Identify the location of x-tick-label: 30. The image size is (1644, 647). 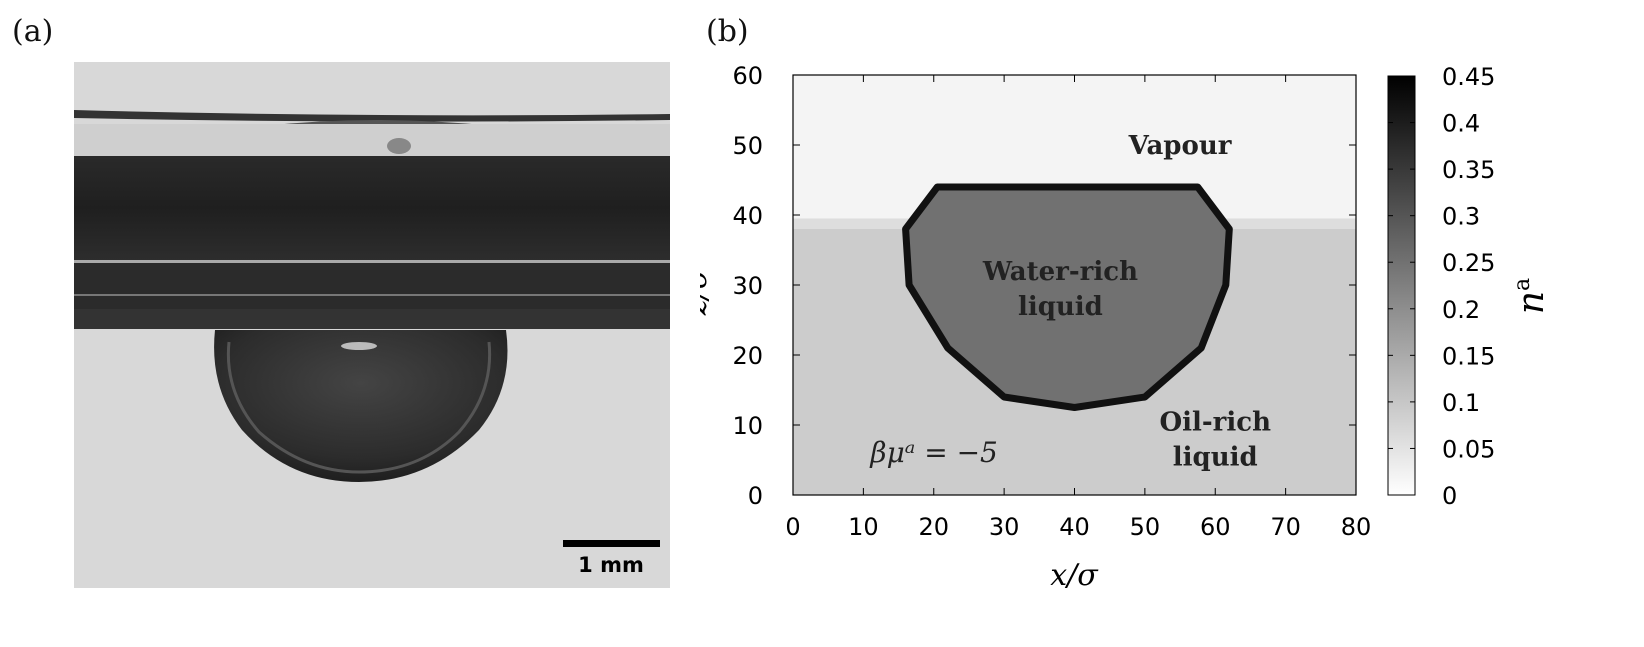
(1004, 527).